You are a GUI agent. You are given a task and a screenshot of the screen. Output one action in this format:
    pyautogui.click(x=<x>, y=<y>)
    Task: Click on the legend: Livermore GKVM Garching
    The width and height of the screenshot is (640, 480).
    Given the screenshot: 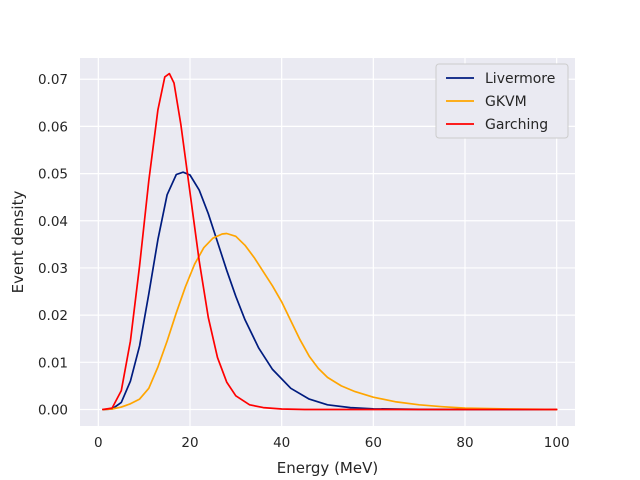 What is the action you would take?
    pyautogui.click(x=502, y=101)
    